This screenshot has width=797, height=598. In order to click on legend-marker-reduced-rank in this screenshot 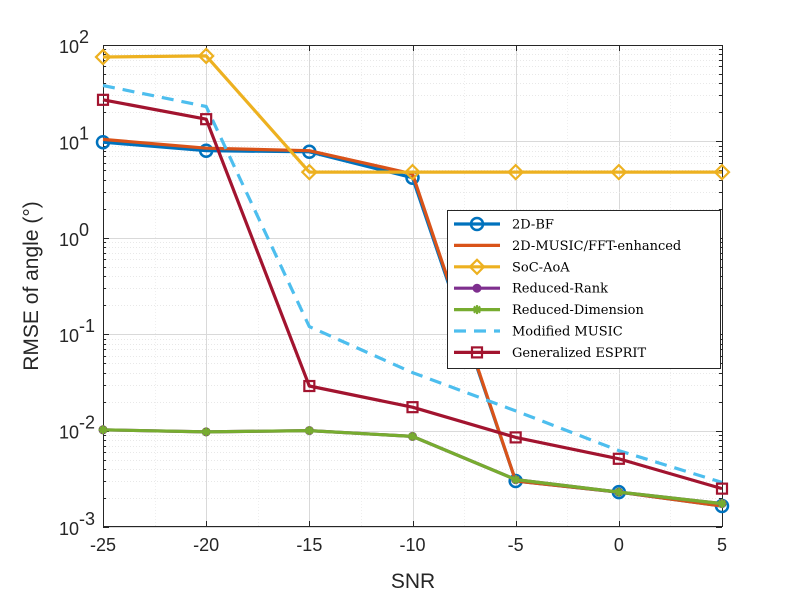, I will do `click(477, 288)`.